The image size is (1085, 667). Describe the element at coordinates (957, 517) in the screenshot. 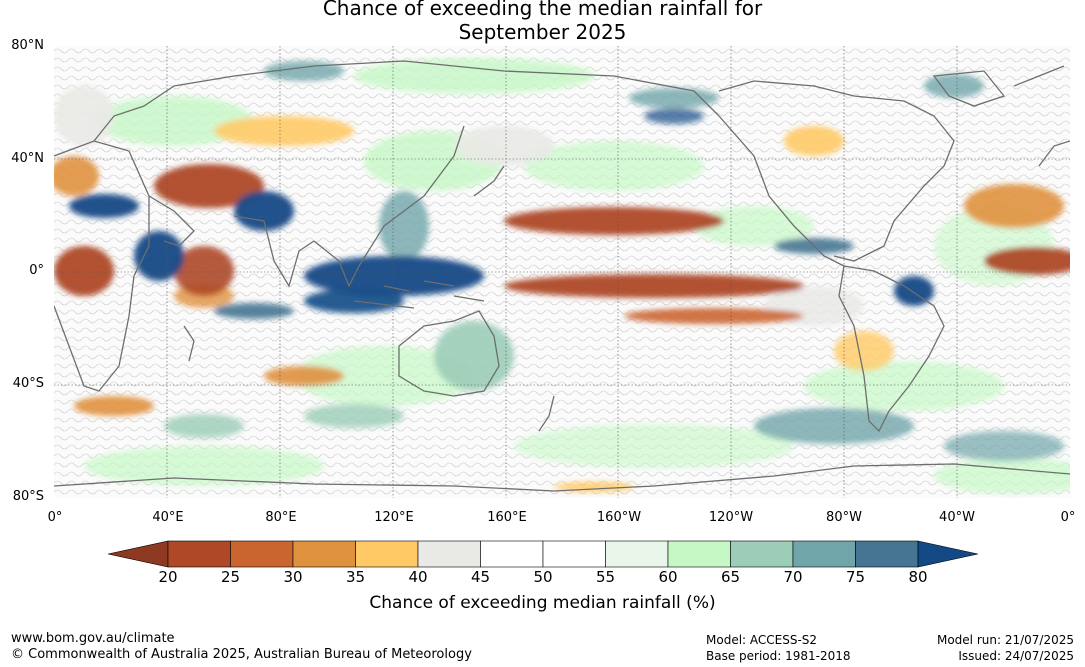

I see `lon-label-40w: 40°W` at that location.